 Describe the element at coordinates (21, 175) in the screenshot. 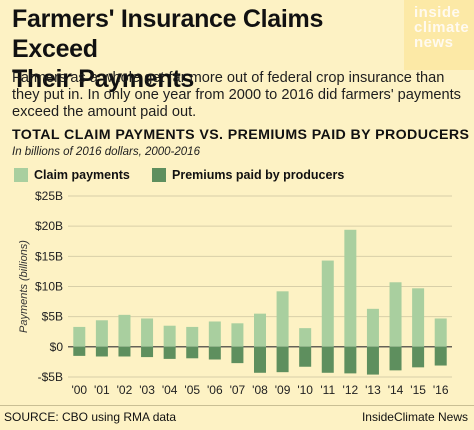

I see `legend-swatch-claim-payments` at that location.